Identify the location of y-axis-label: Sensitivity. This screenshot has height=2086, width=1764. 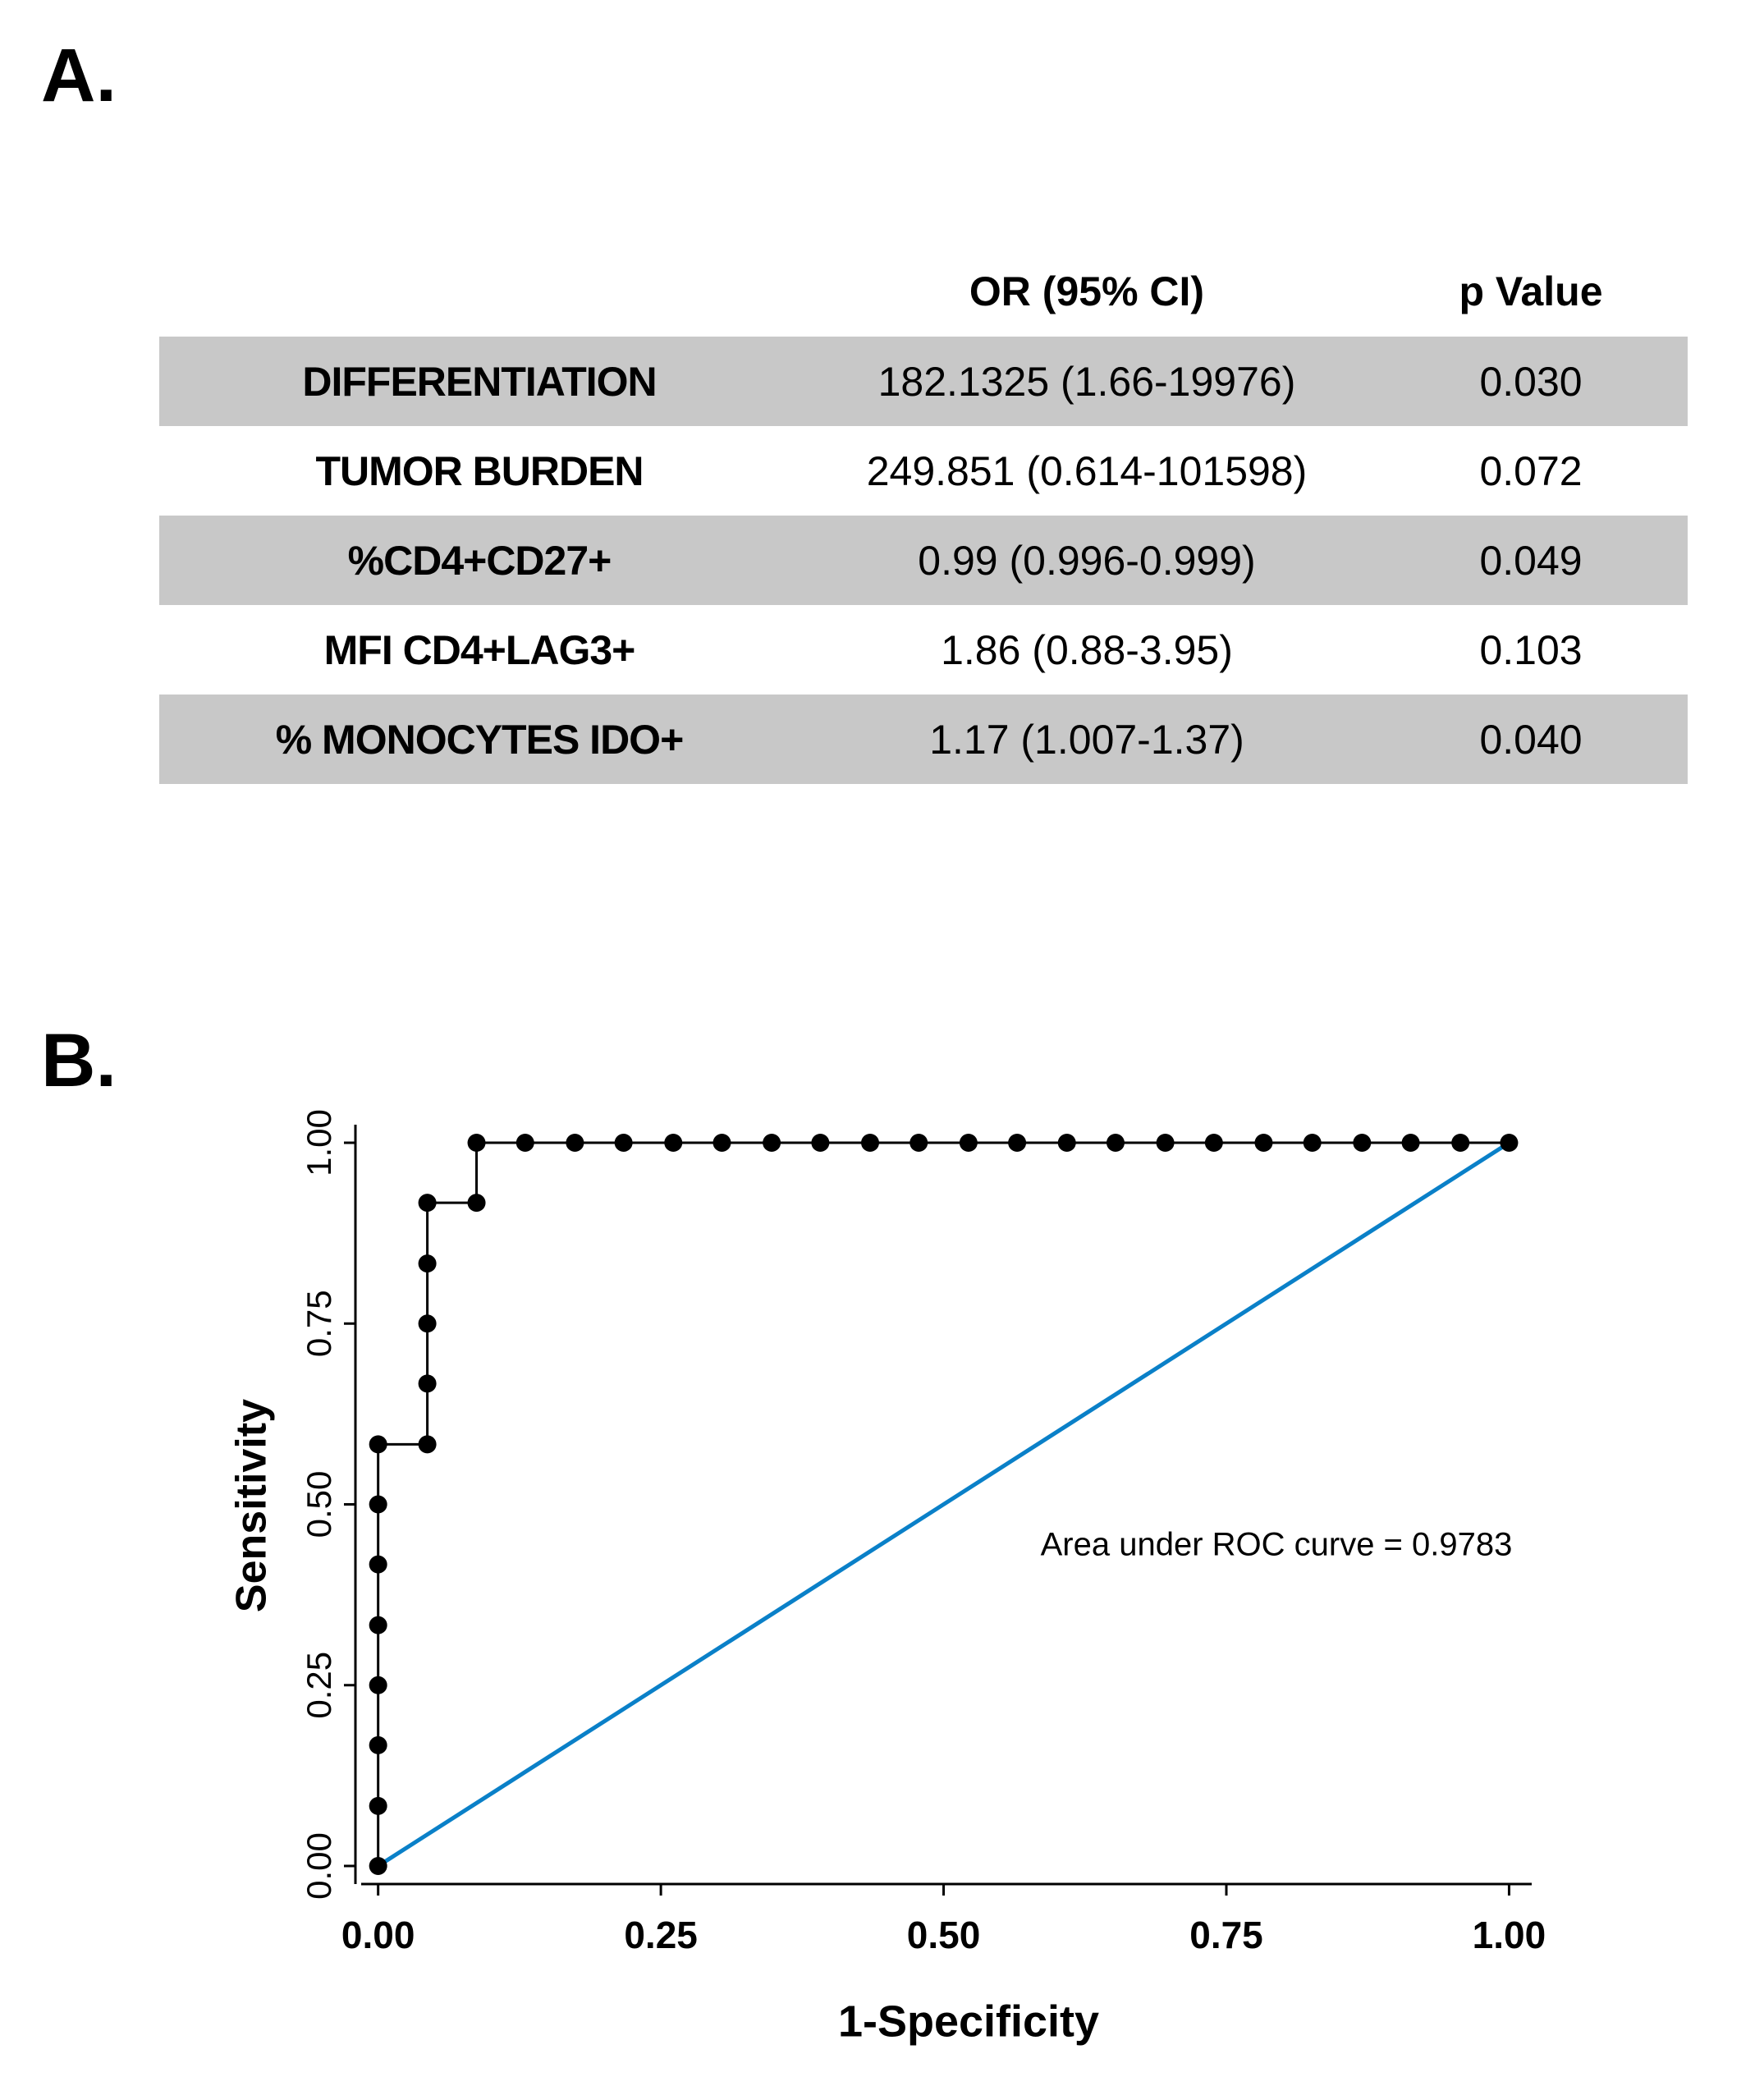
(252, 1505).